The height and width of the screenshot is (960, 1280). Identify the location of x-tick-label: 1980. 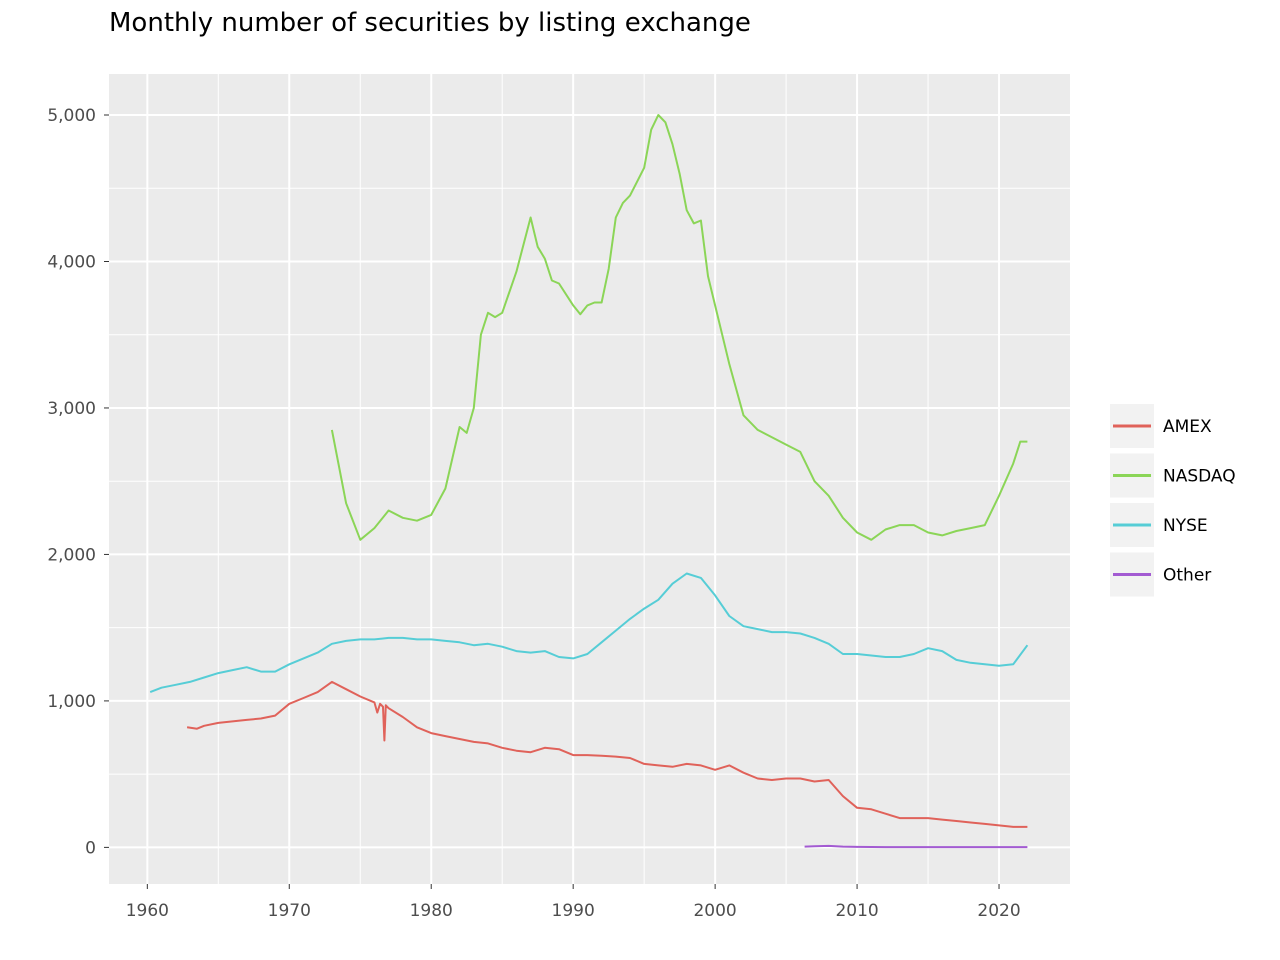
(431, 911).